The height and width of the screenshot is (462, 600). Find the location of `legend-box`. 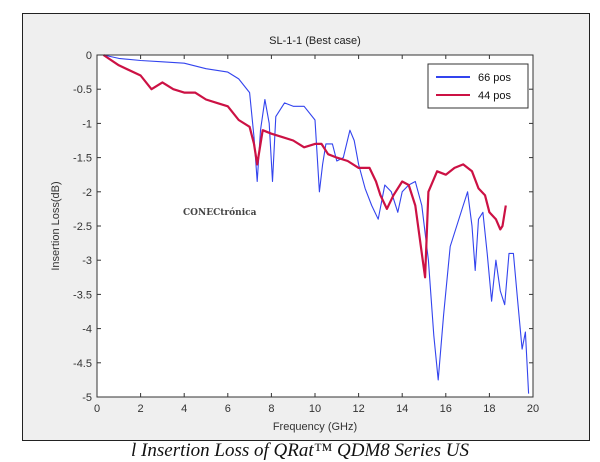

legend-box is located at coordinates (478, 86).